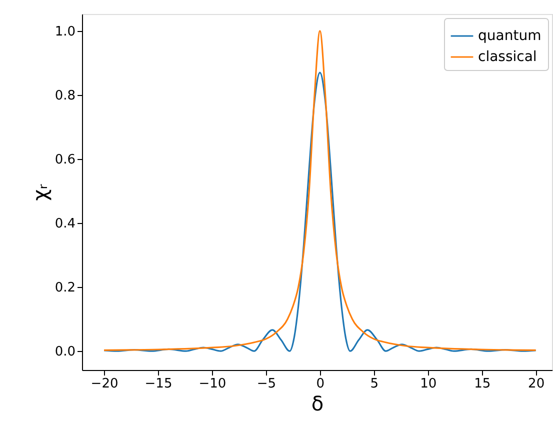 This screenshot has height=426, width=553. Describe the element at coordinates (374, 384) in the screenshot. I see `x-tick-label: 5` at that location.